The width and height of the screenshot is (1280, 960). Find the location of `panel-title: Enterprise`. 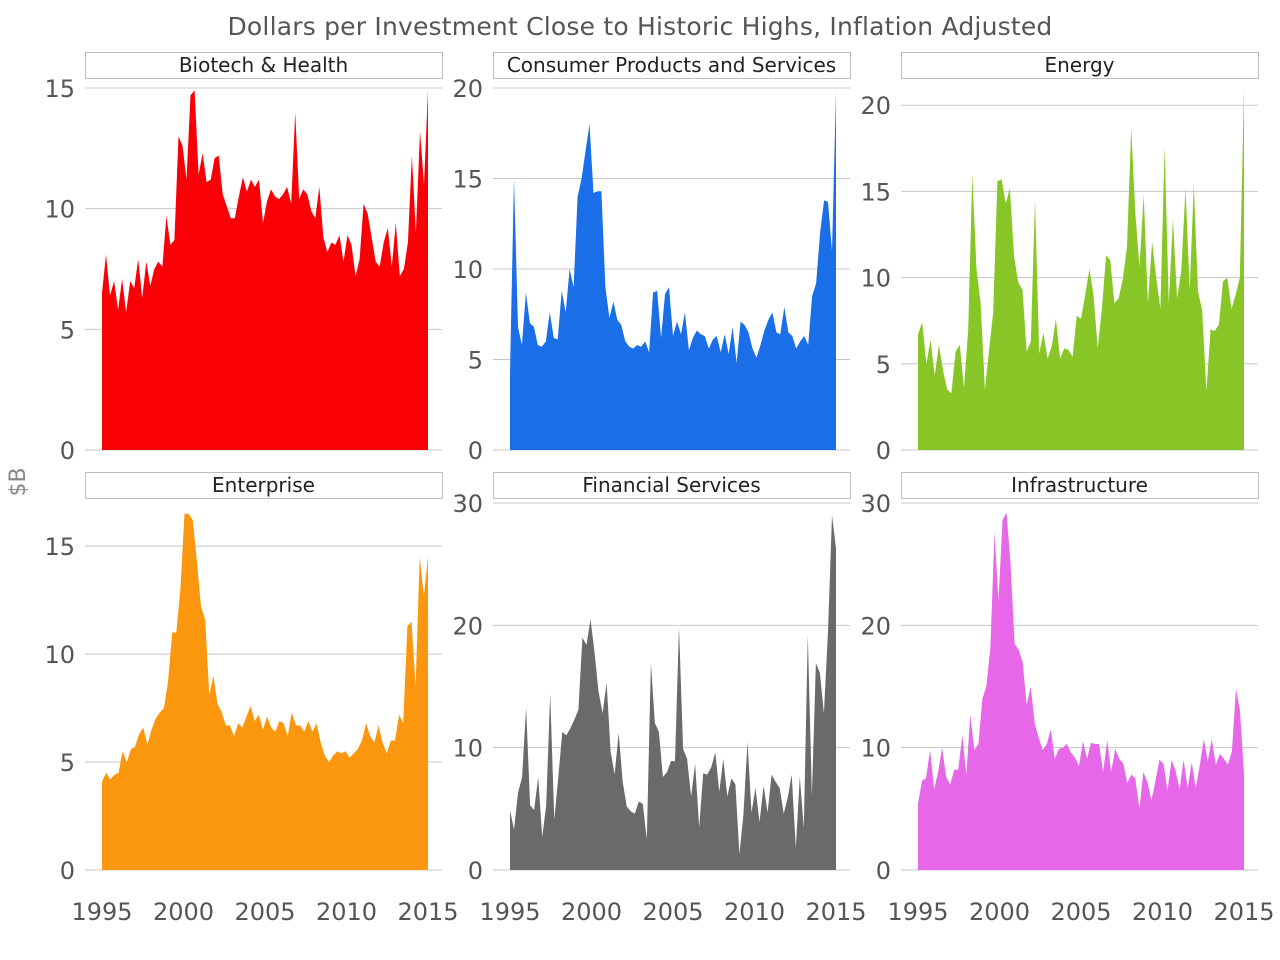

panel-title: Enterprise is located at coordinates (263, 485).